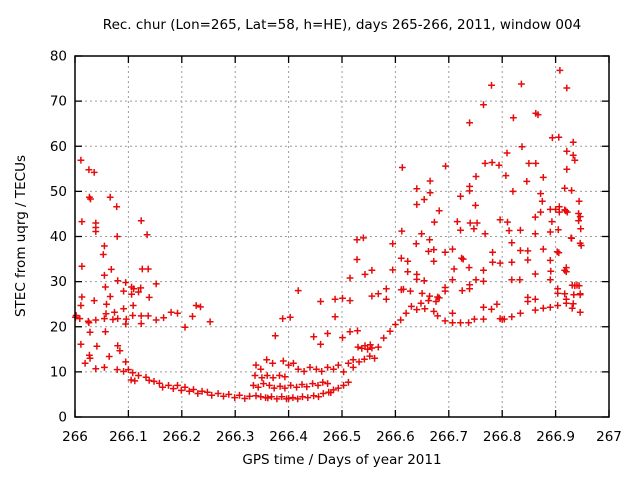  Describe the element at coordinates (395, 437) in the screenshot. I see `svg-text: 266.6` at that location.